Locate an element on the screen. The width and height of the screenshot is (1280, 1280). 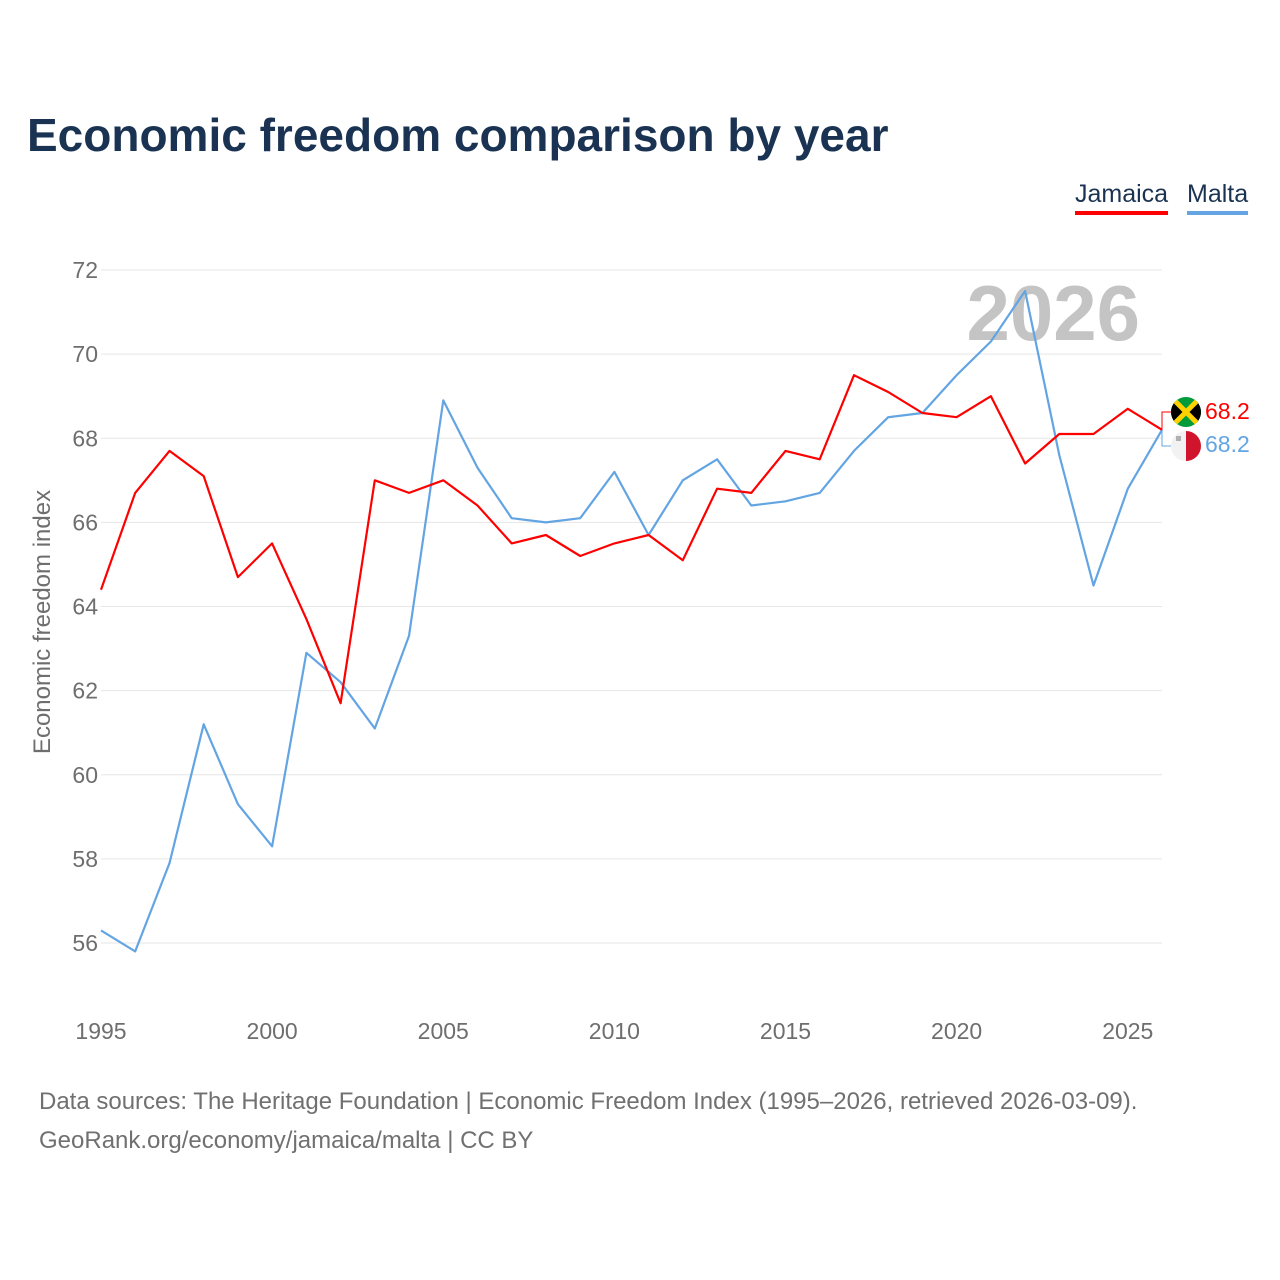
y-tick-label: 64 is located at coordinates (85, 607).